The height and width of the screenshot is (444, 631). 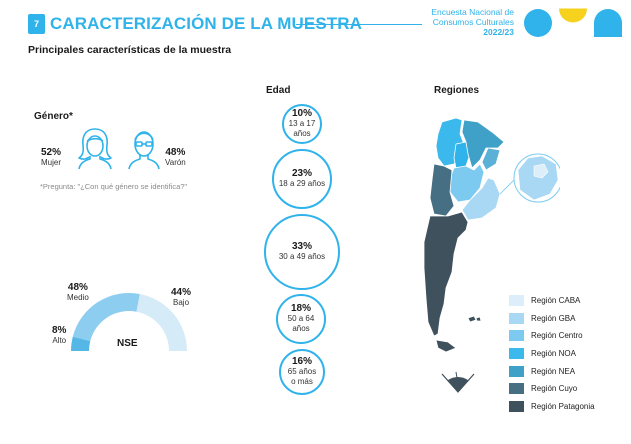 I want to click on legend-label: Región Patagonia, so click(x=563, y=406).